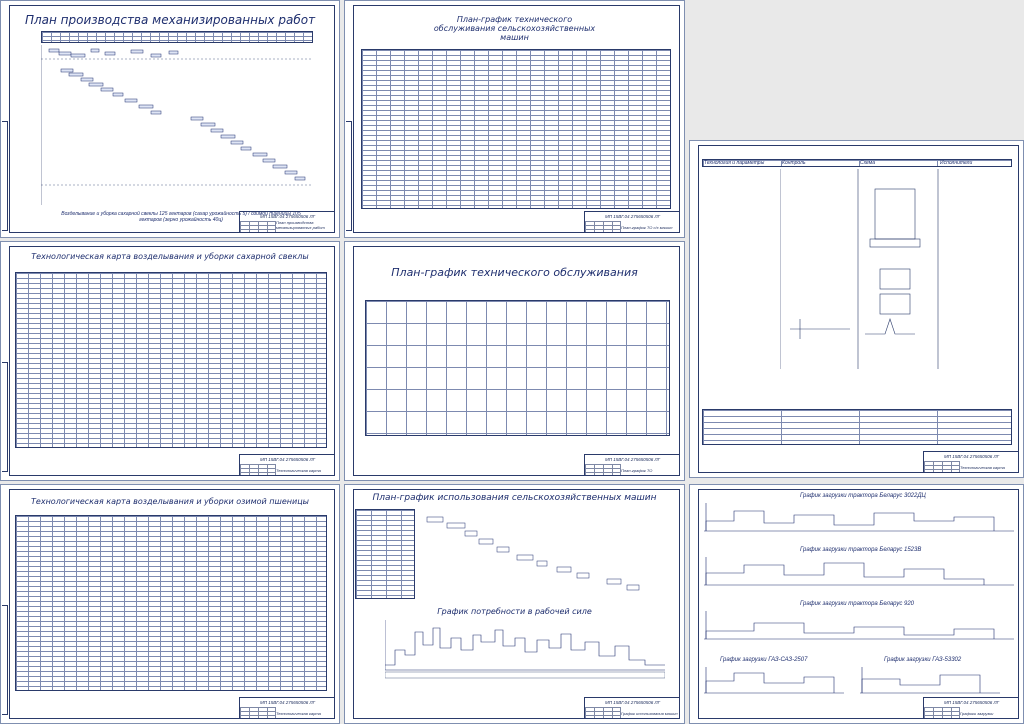  Describe the element at coordinates (794, 163) in the screenshot. I see `col-control: Контроль` at that location.